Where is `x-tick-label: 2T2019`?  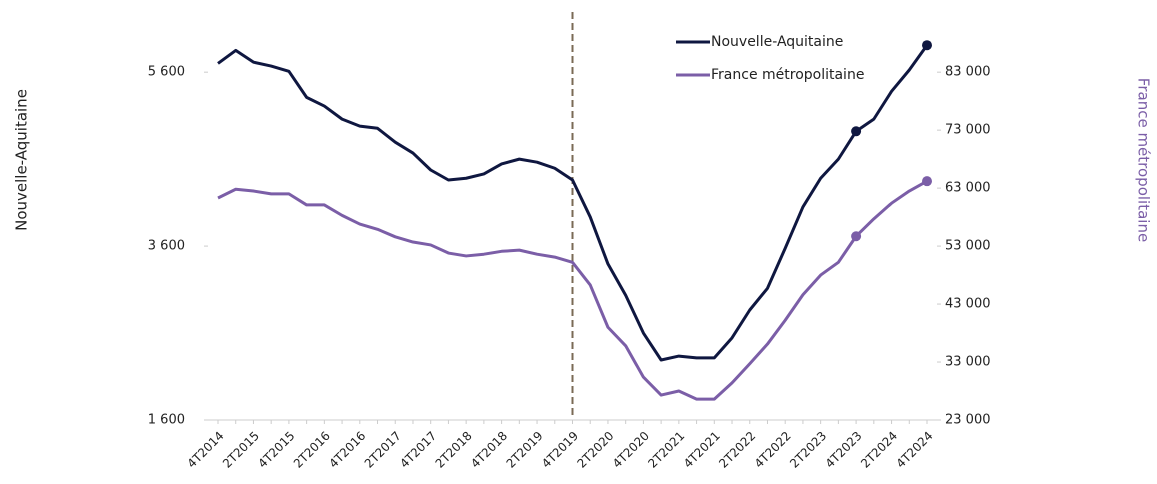
x-tick-label: 2T2019 is located at coordinates (525, 450).